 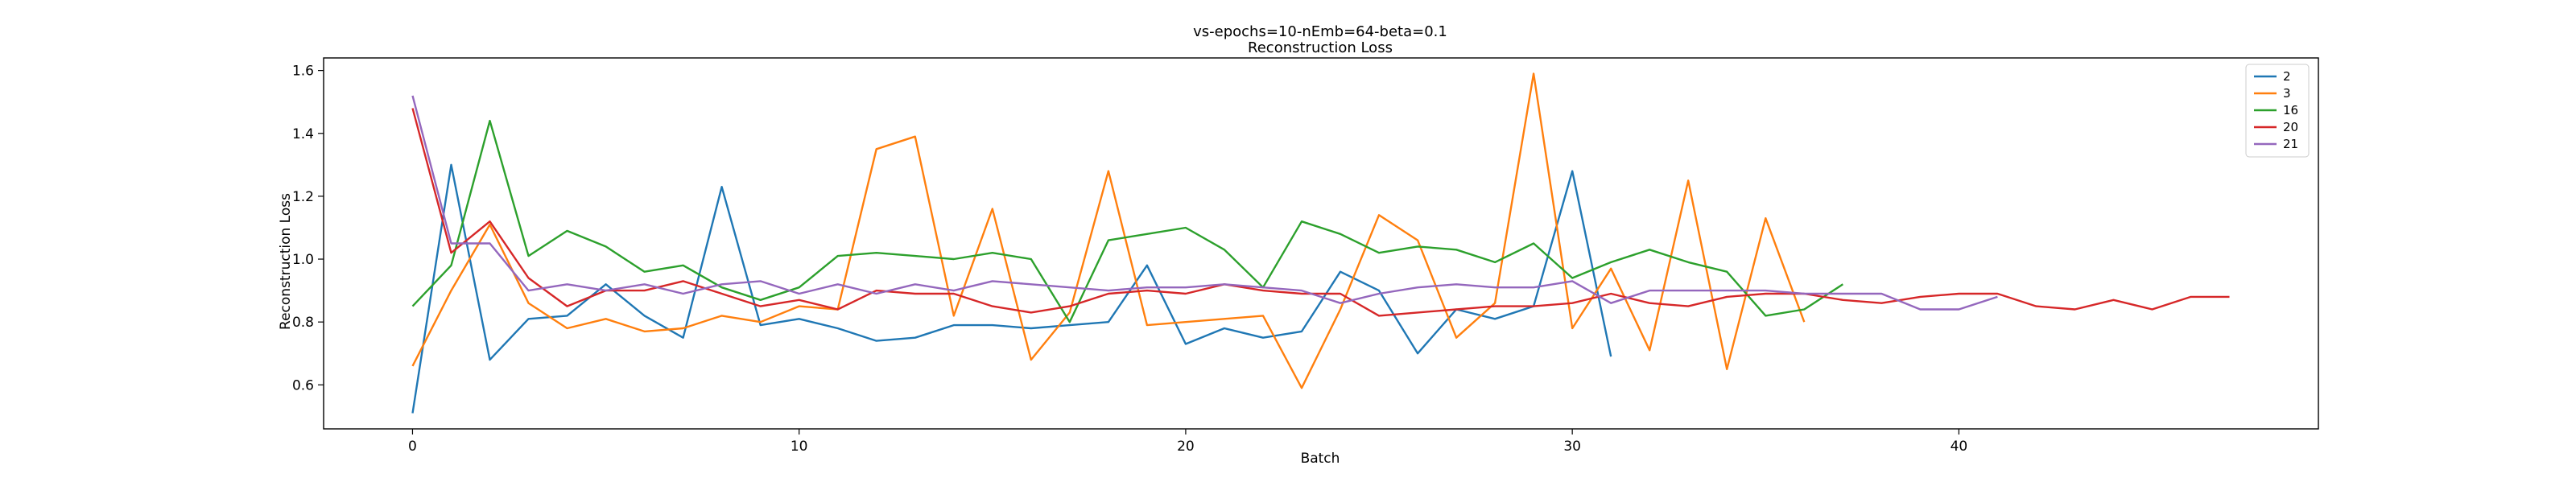 What do you see at coordinates (1959, 447) in the screenshot?
I see `x-tick-label: 40` at bounding box center [1959, 447].